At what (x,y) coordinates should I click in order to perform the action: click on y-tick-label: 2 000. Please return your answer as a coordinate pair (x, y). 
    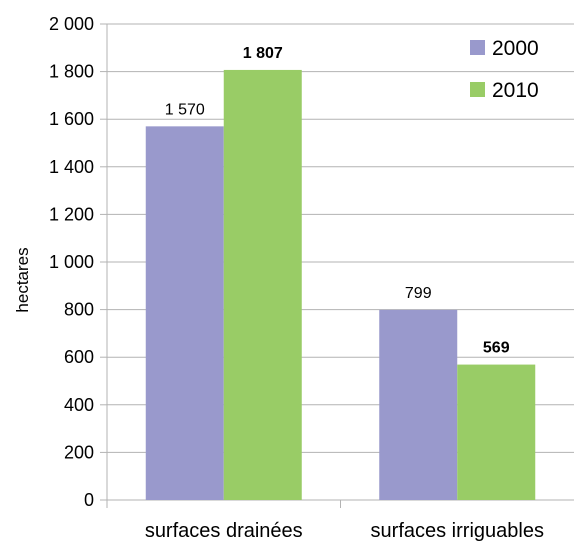
    Looking at the image, I should click on (71, 24).